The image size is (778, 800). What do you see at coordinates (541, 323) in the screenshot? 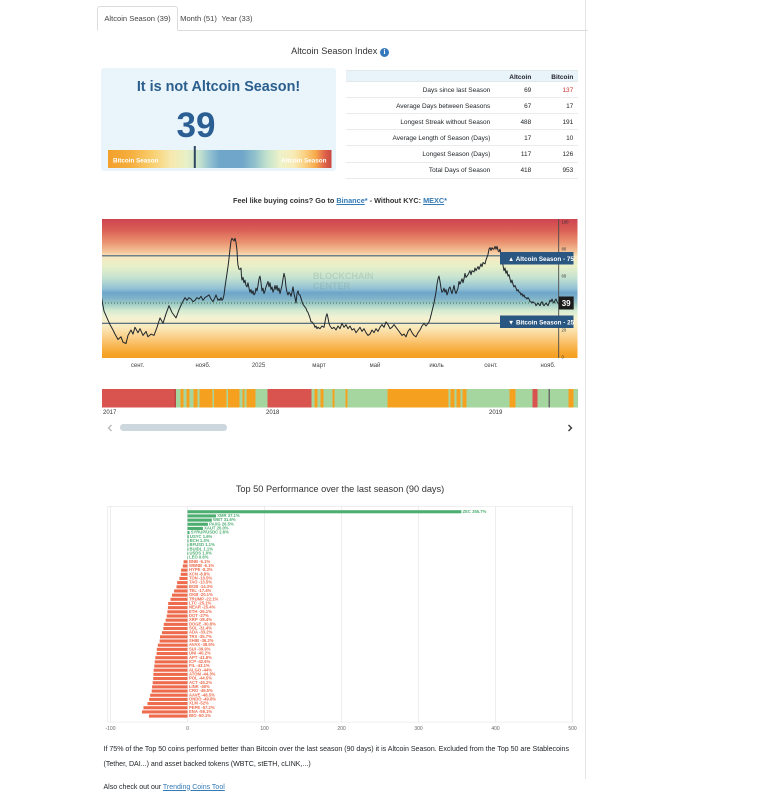
I see `svg-text: ▼ Bitcoin Season - 25` at bounding box center [541, 323].